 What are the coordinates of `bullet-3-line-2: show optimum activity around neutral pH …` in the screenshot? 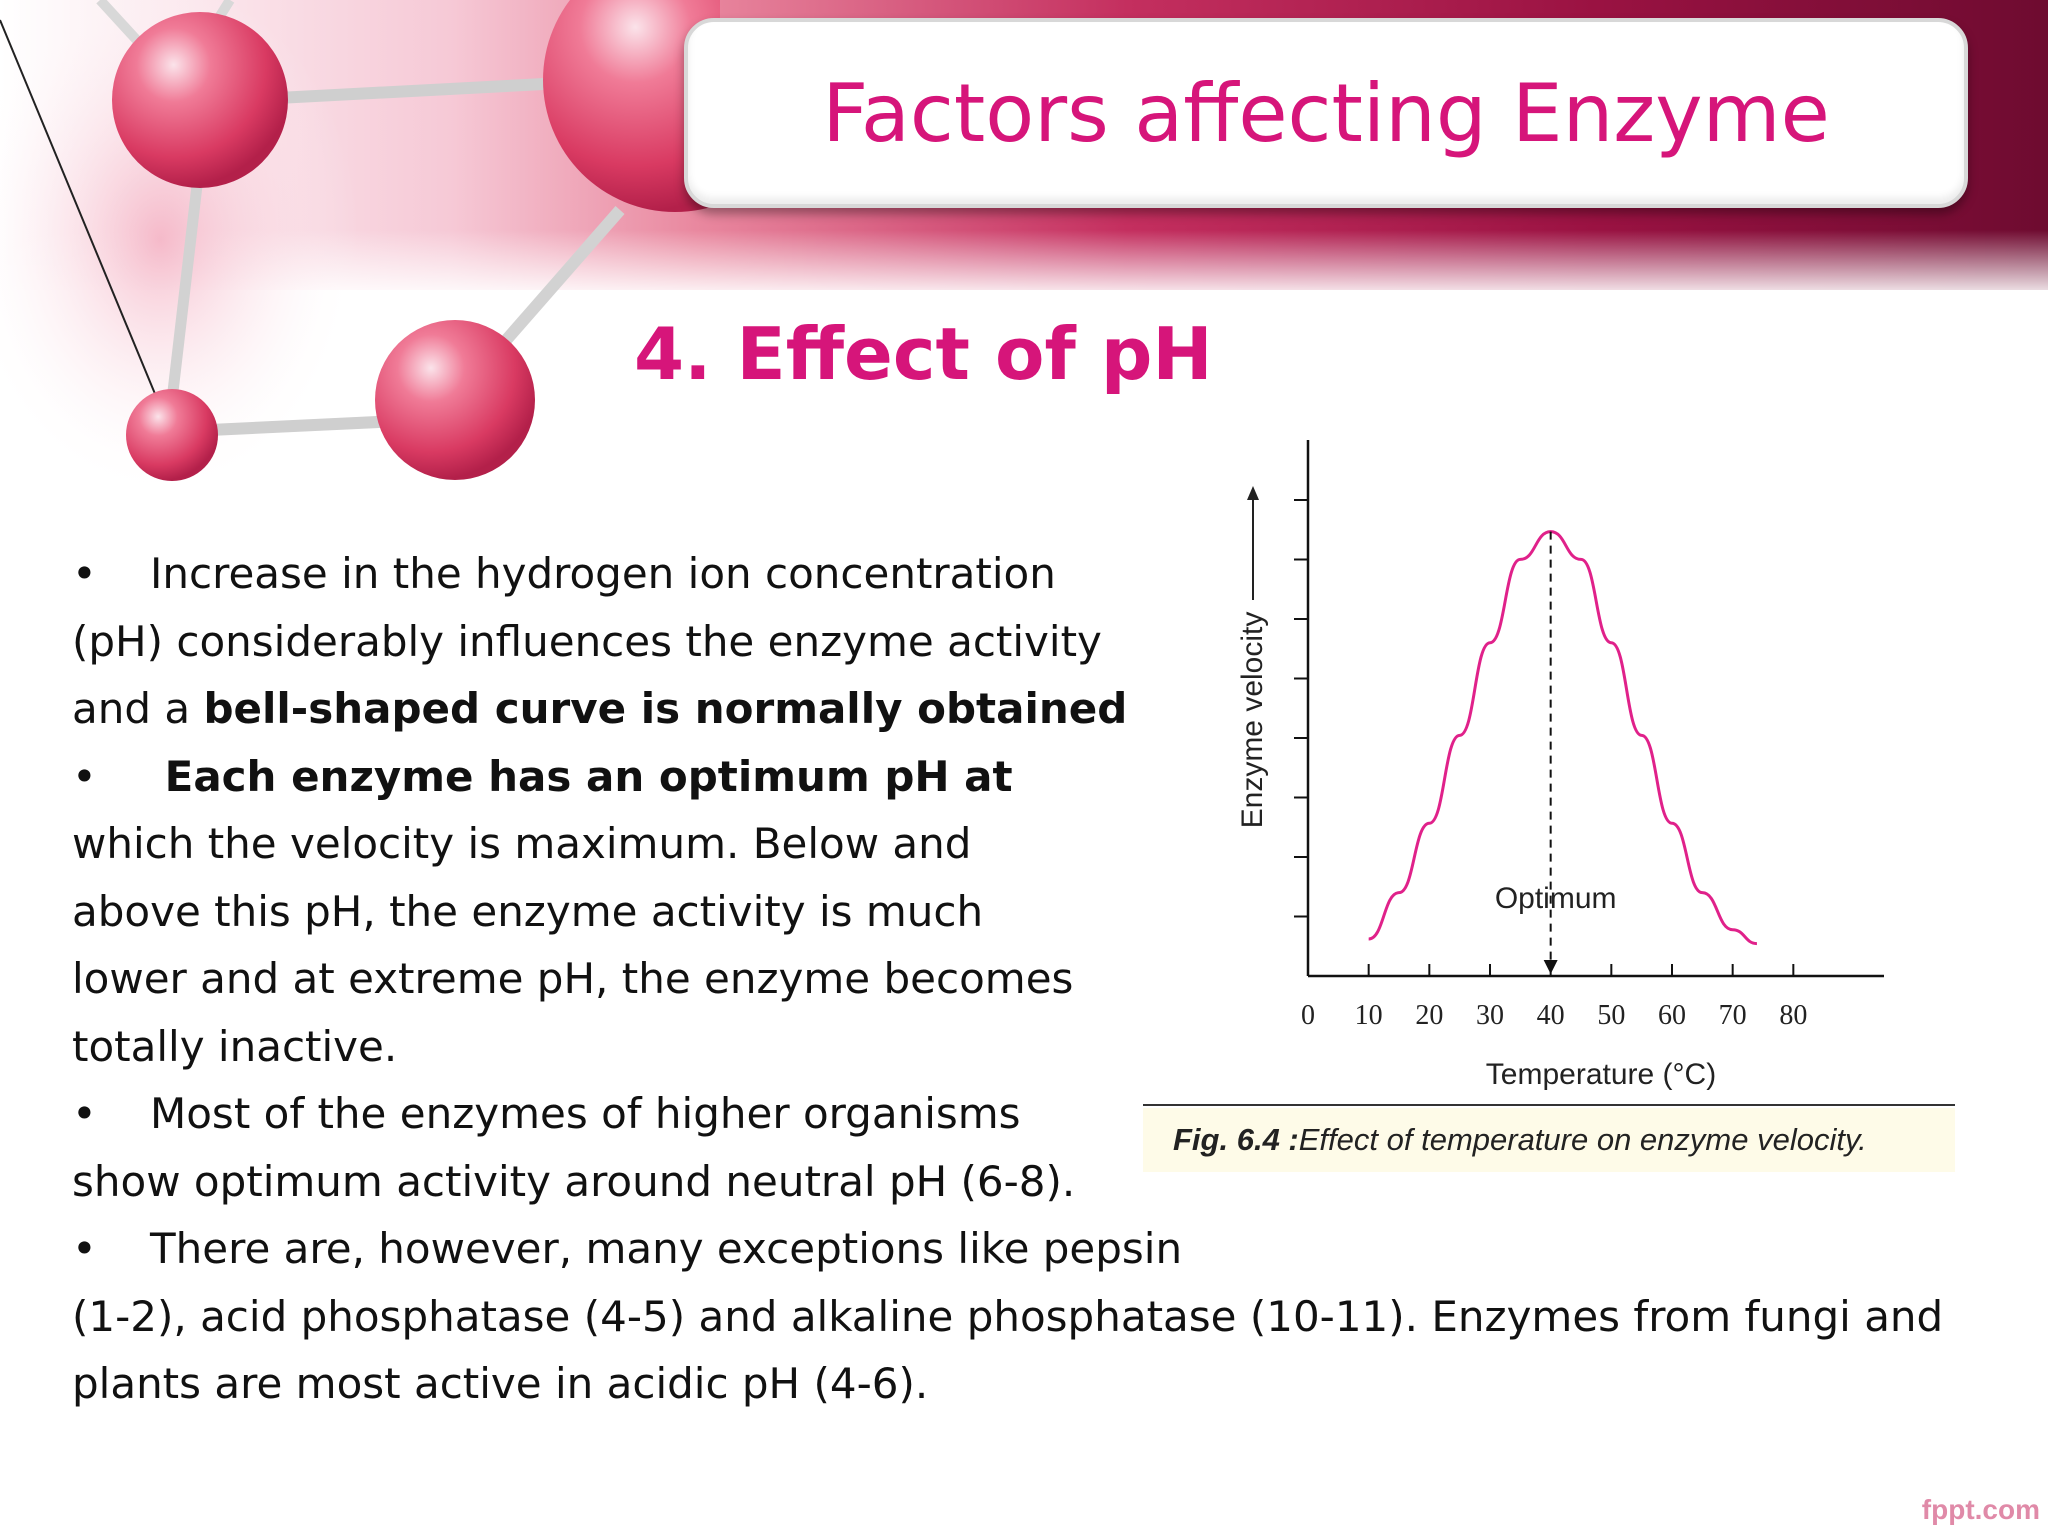 It's located at (574, 1181).